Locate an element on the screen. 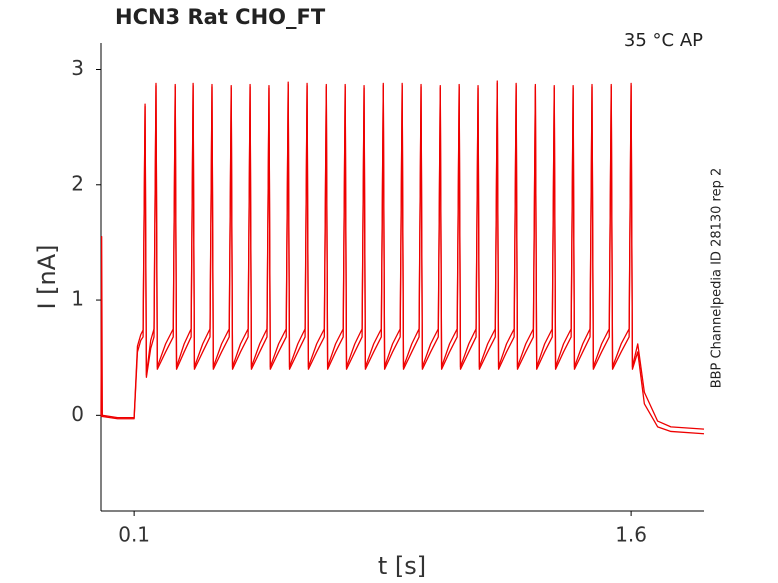  annotation: 35 °C AP is located at coordinates (663, 40).